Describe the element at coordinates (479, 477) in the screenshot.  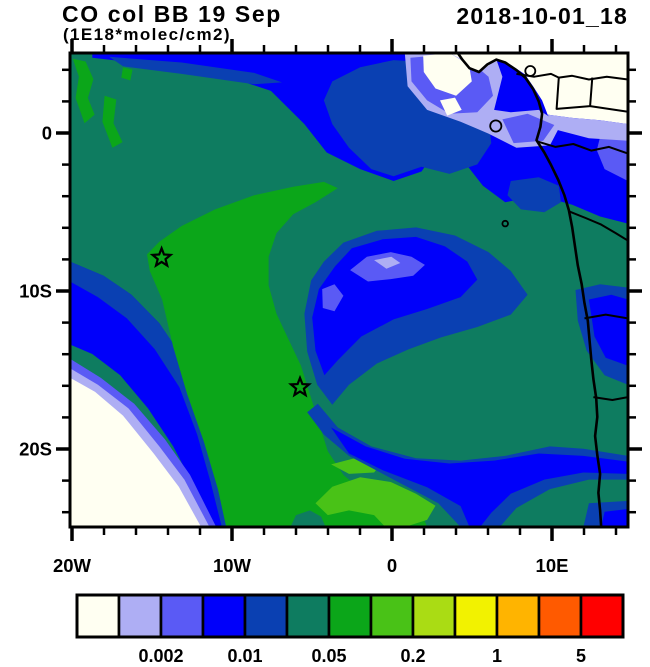
I see `region-se-band-blue` at that location.